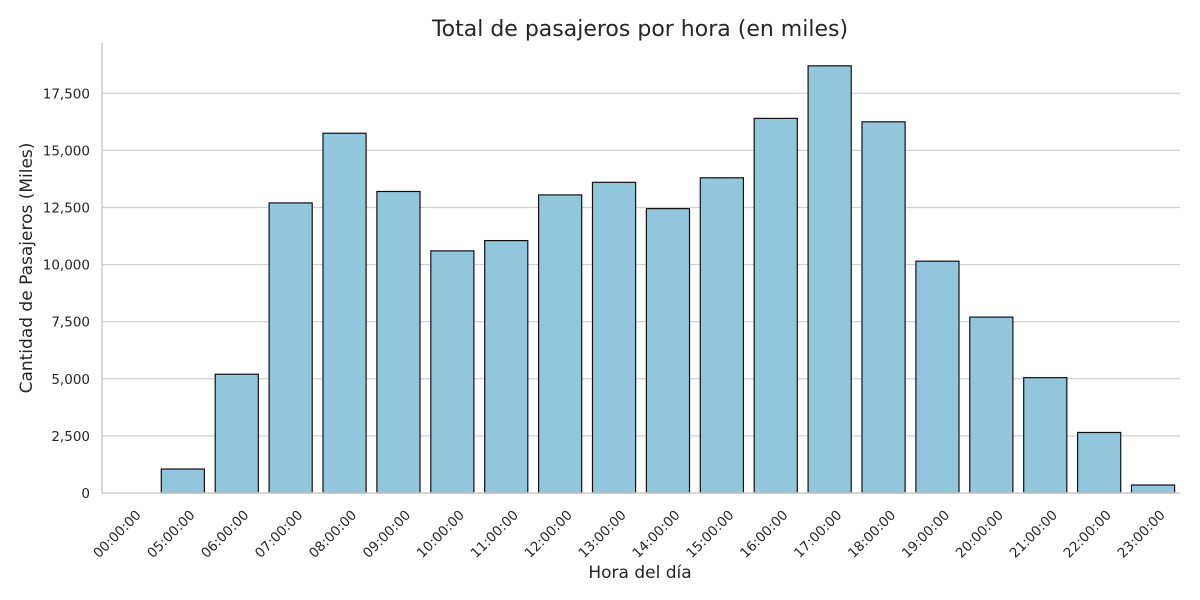 The width and height of the screenshot is (1200, 600). What do you see at coordinates (225, 534) in the screenshot?
I see `x-tick-label: 06:00:00` at bounding box center [225, 534].